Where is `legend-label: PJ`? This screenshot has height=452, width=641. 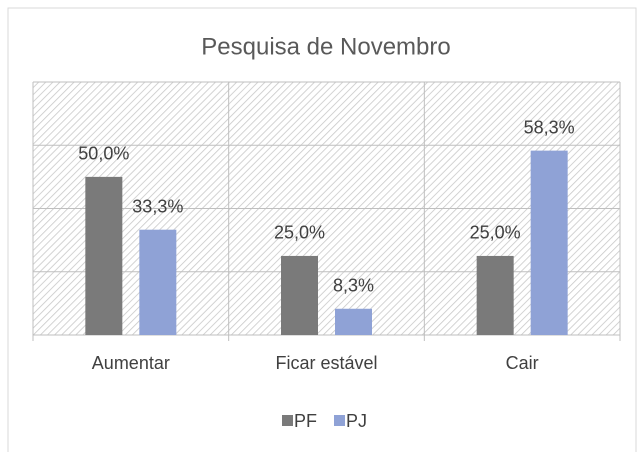
legend-label: PJ is located at coordinates (356, 421).